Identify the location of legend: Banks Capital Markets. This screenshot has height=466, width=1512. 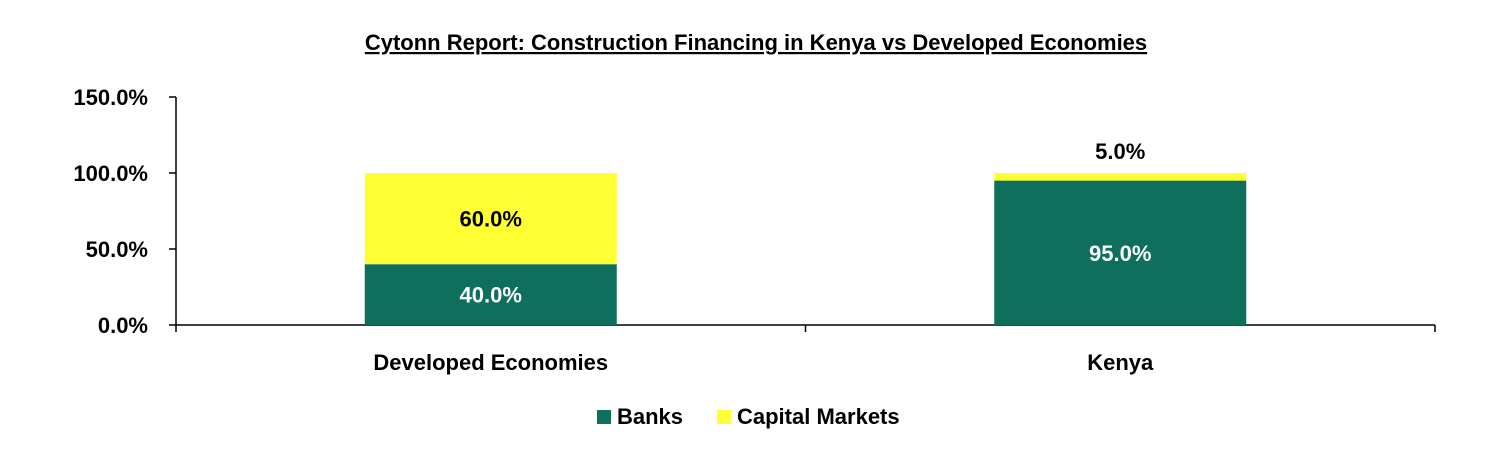
(748, 416).